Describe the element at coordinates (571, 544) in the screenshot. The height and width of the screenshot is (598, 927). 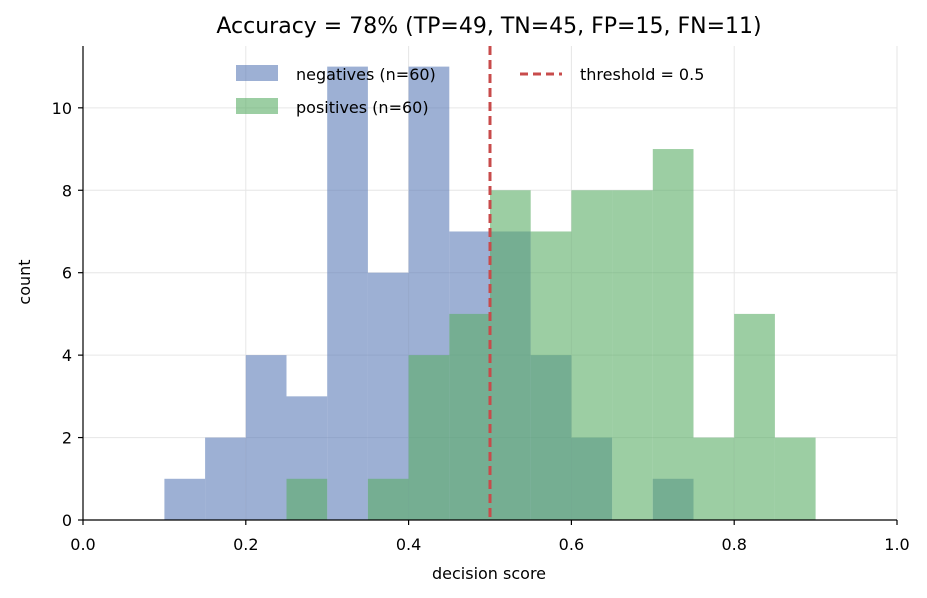
I see `x-tick-label: 0.6` at that location.